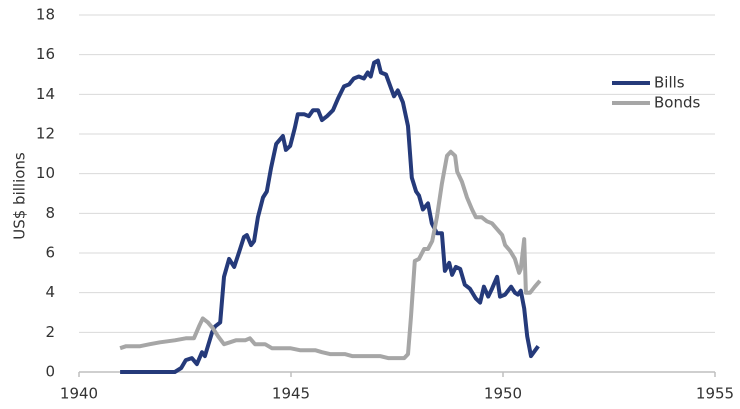  Describe the element at coordinates (45, 173) in the screenshot. I see `y-tick-label: 10` at that location.